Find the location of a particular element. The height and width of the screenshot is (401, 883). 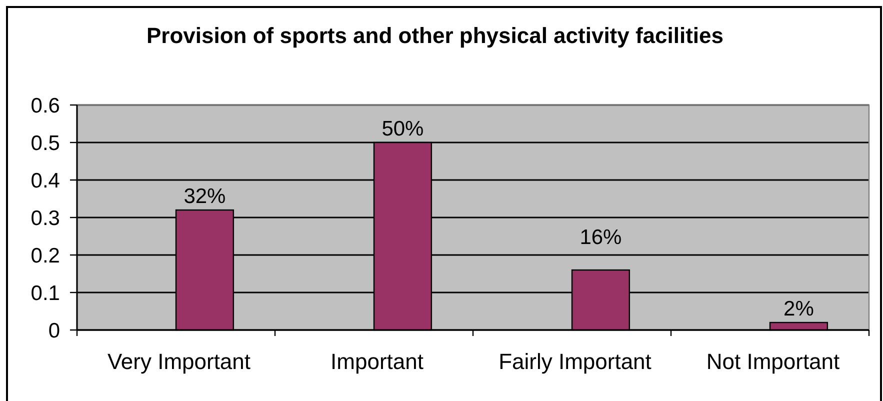

y-tick-label: 0.3 is located at coordinates (45, 218).